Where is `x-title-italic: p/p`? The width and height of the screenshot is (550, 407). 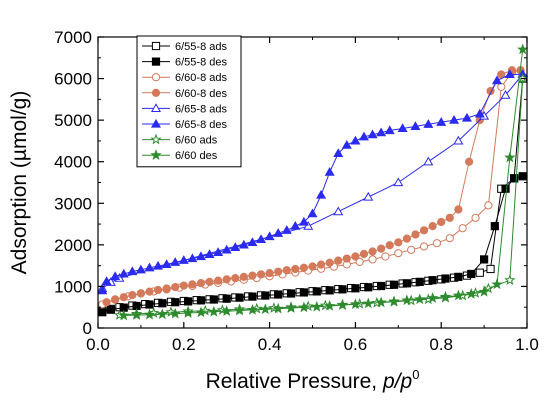 x-title-italic: p/p is located at coordinates (397, 381).